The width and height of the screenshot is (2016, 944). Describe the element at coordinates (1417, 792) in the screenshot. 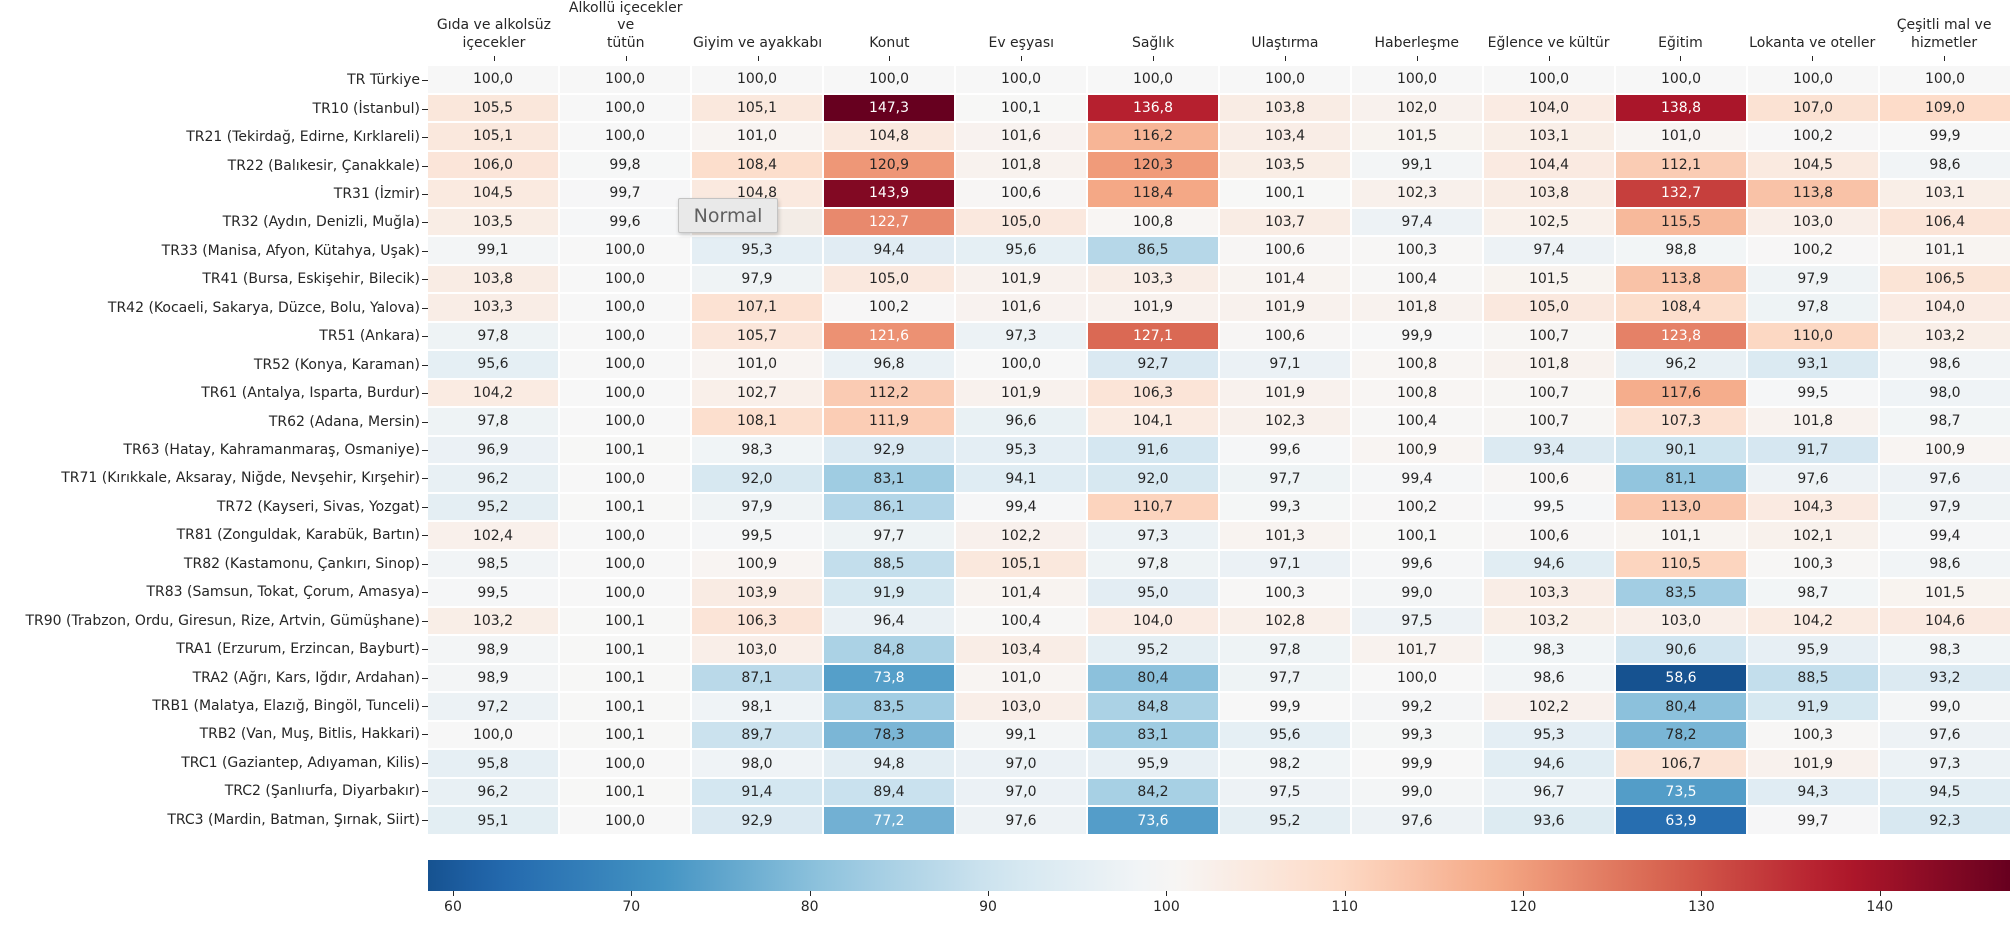

I see `heatmap-cell: 99,0` at that location.